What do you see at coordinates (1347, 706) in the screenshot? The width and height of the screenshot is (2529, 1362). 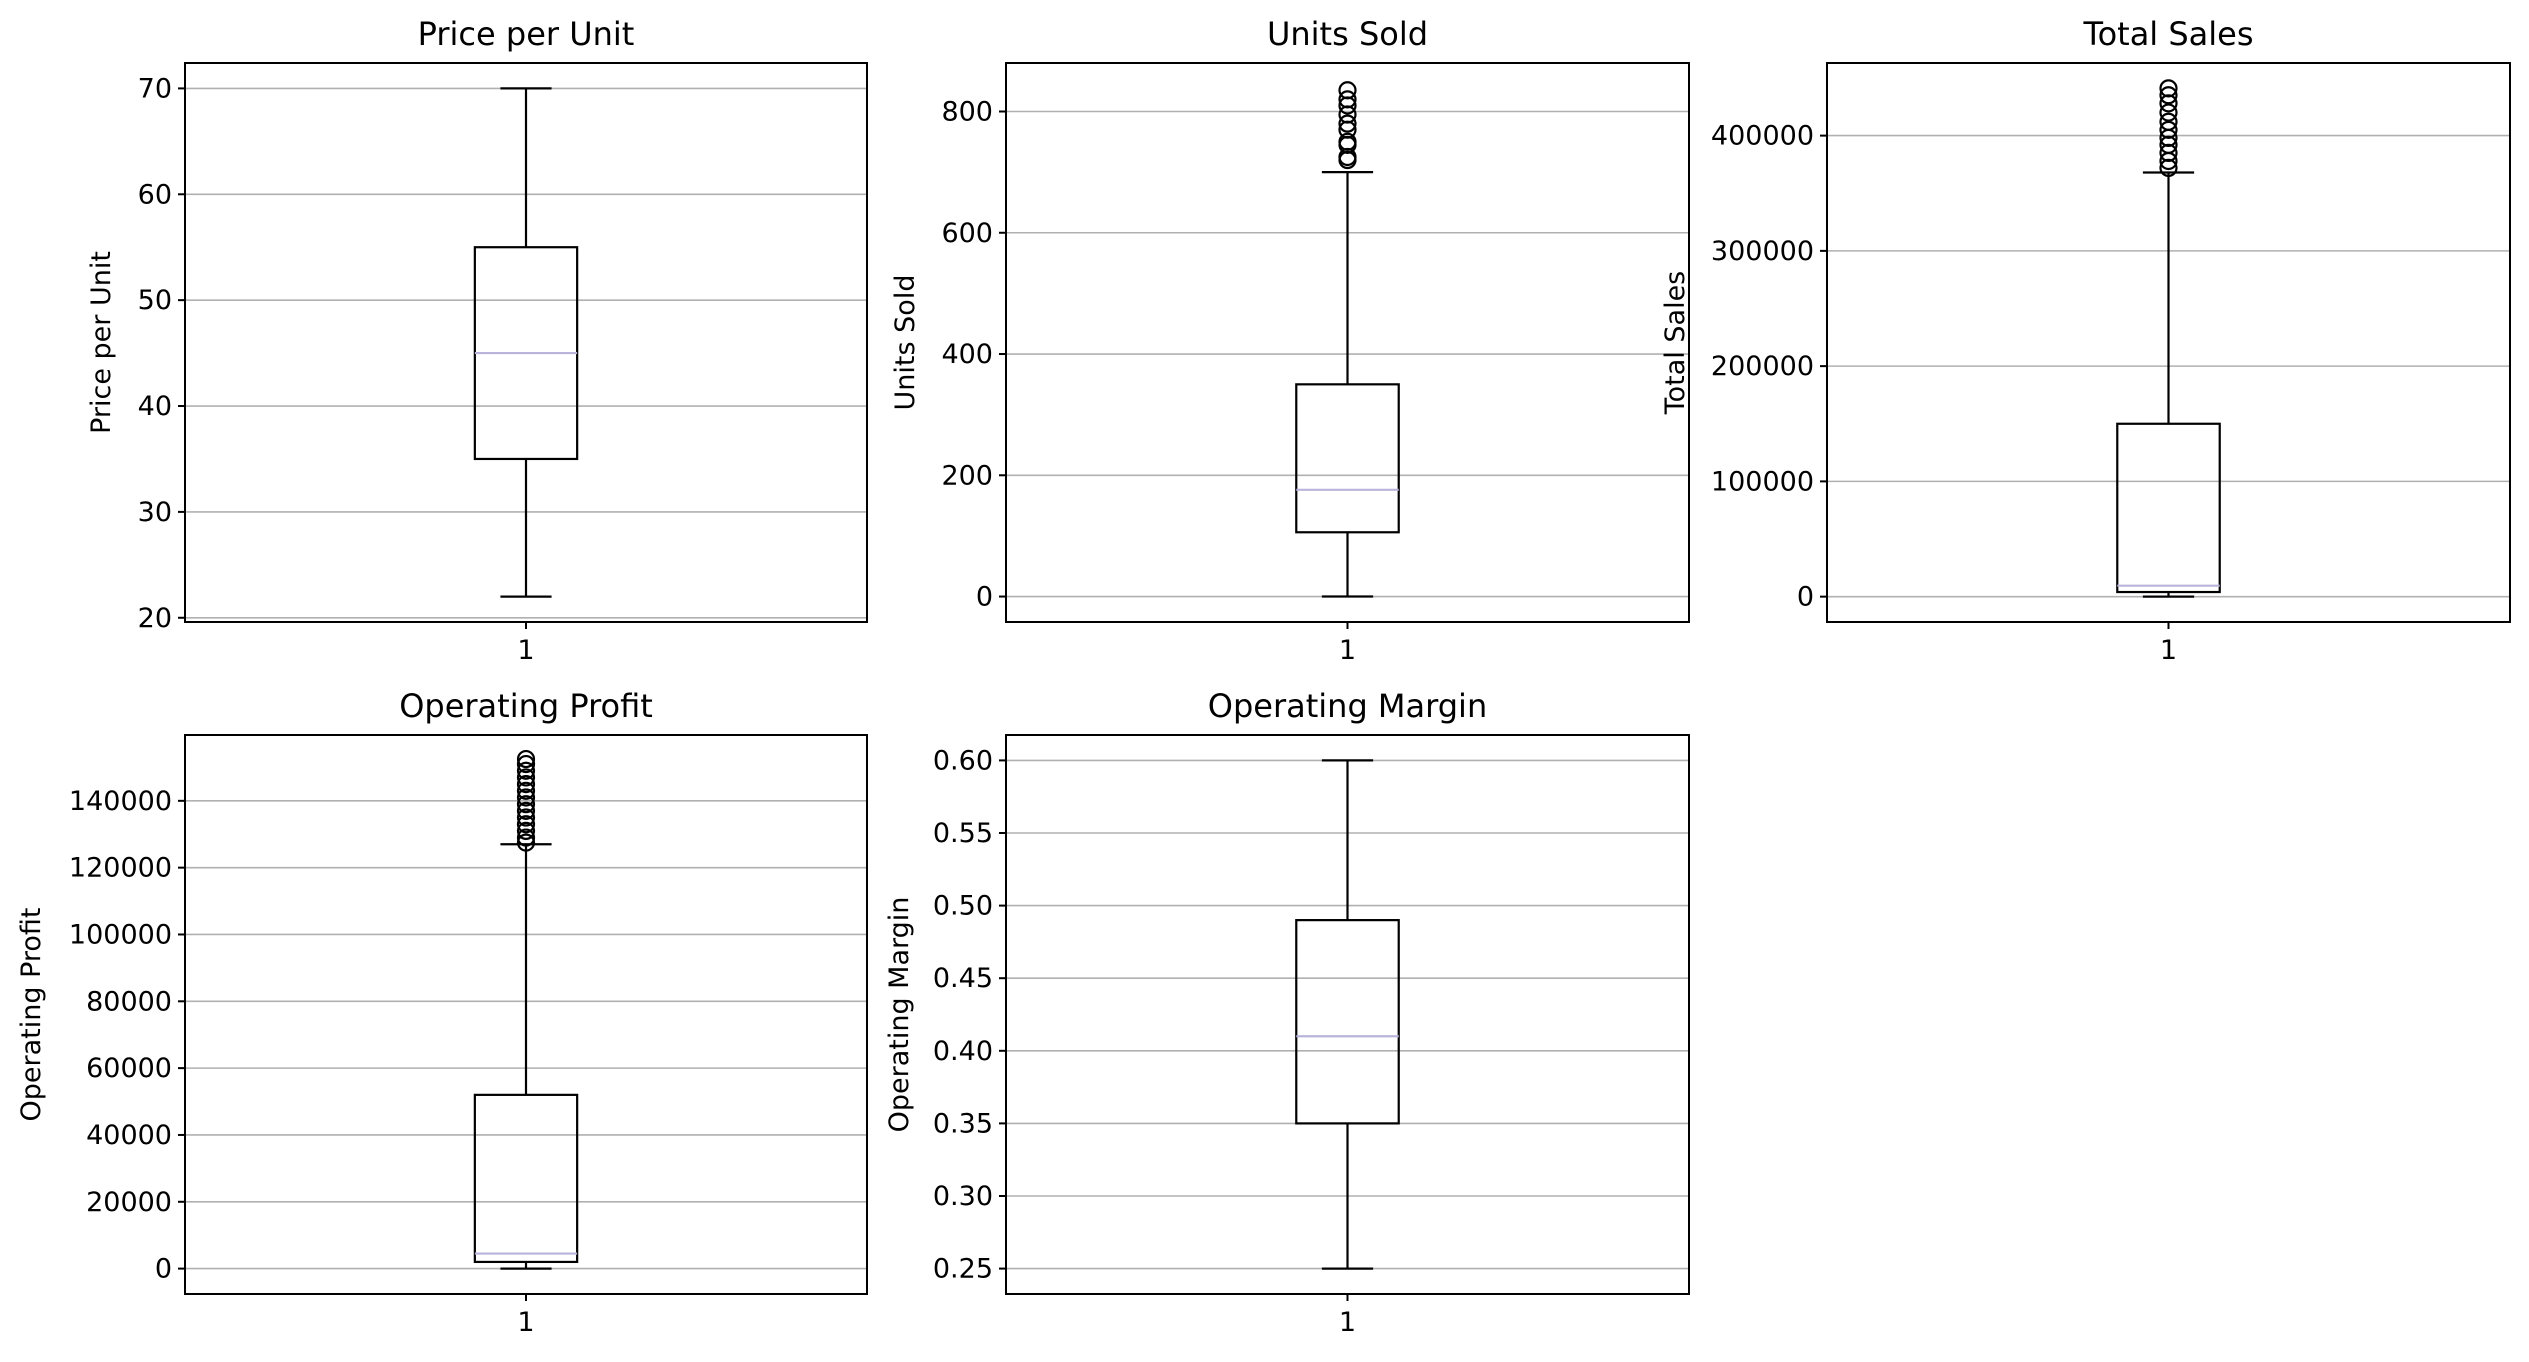 I see `panel-title: Operating Margin` at bounding box center [1347, 706].